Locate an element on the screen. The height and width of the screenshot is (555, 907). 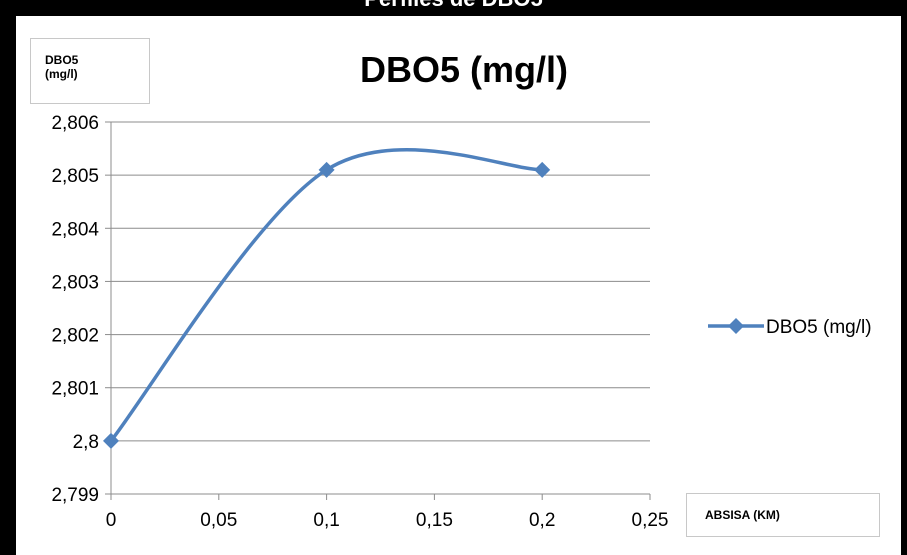
y-tick-label: 2,801 is located at coordinates (75, 389).